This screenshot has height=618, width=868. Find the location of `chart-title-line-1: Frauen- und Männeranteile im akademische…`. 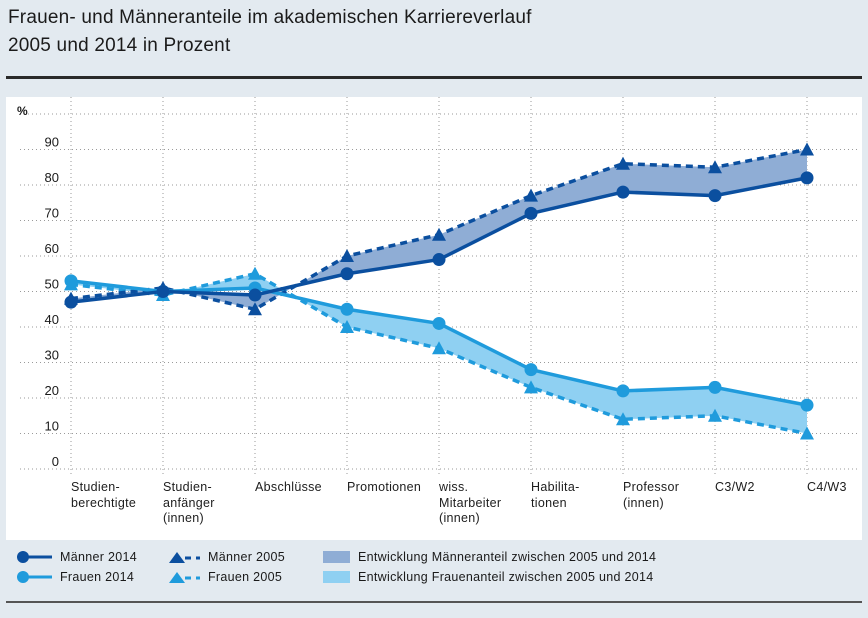

chart-title-line-1: Frauen- und Männeranteile im akademische… is located at coordinates (270, 17).